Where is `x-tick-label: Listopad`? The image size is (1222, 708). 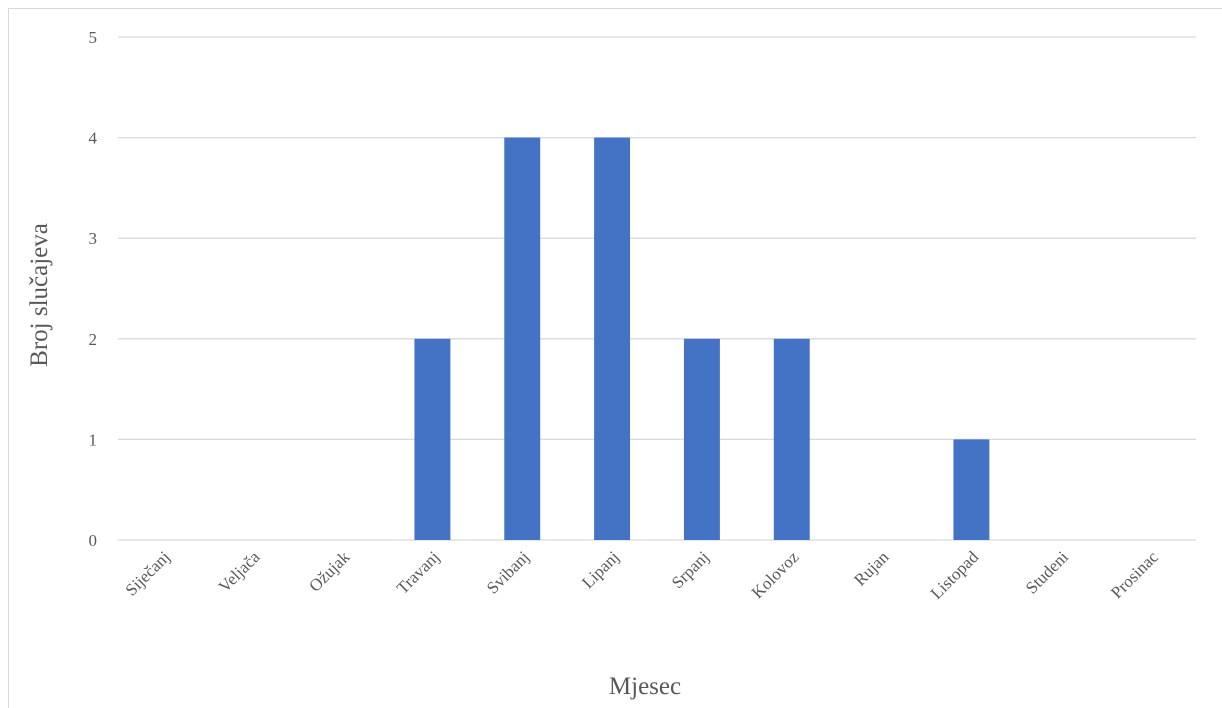 x-tick-label: Listopad is located at coordinates (955, 575).